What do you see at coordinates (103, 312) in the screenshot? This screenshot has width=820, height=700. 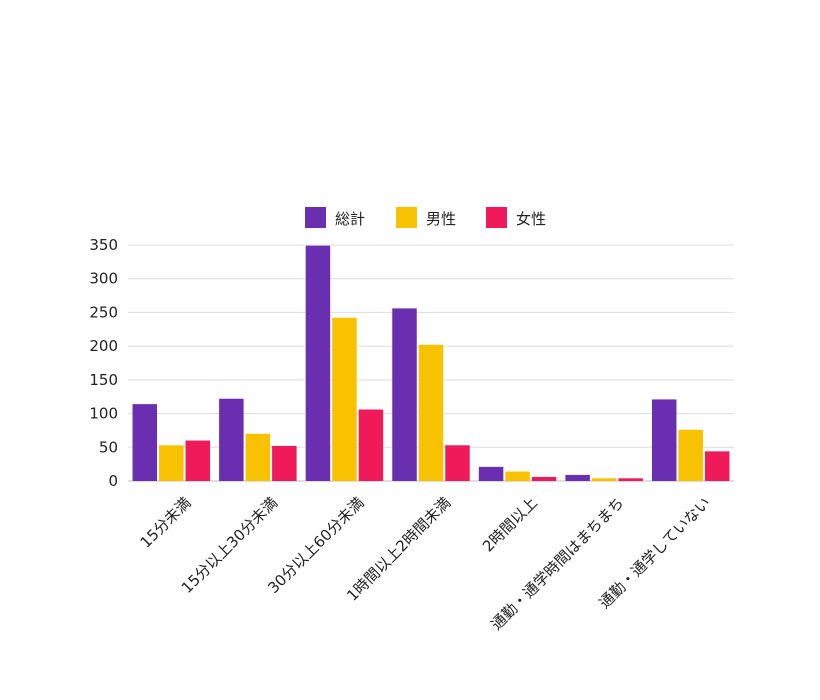 I see `y-tick-label: 250` at bounding box center [103, 312].